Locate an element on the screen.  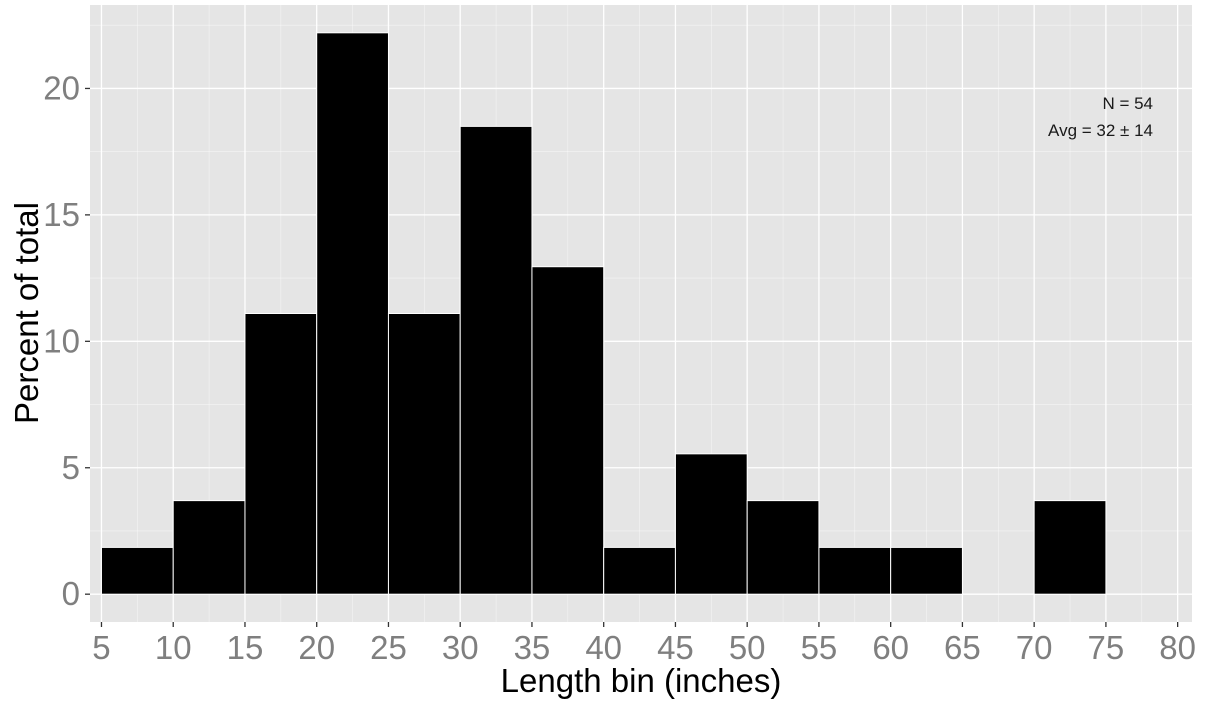
x-tick-label: 80 is located at coordinates (1177, 647).